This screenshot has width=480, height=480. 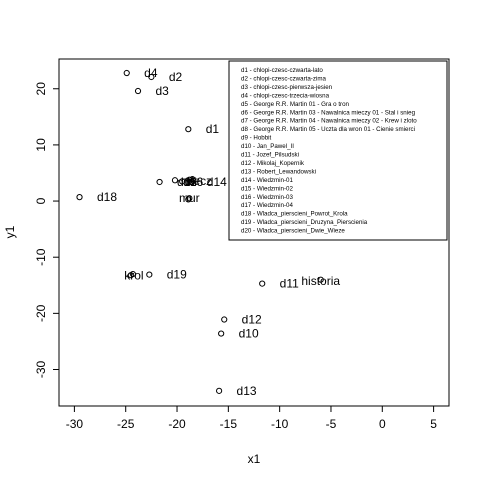 I want to click on label-d11: d11, so click(x=289, y=284).